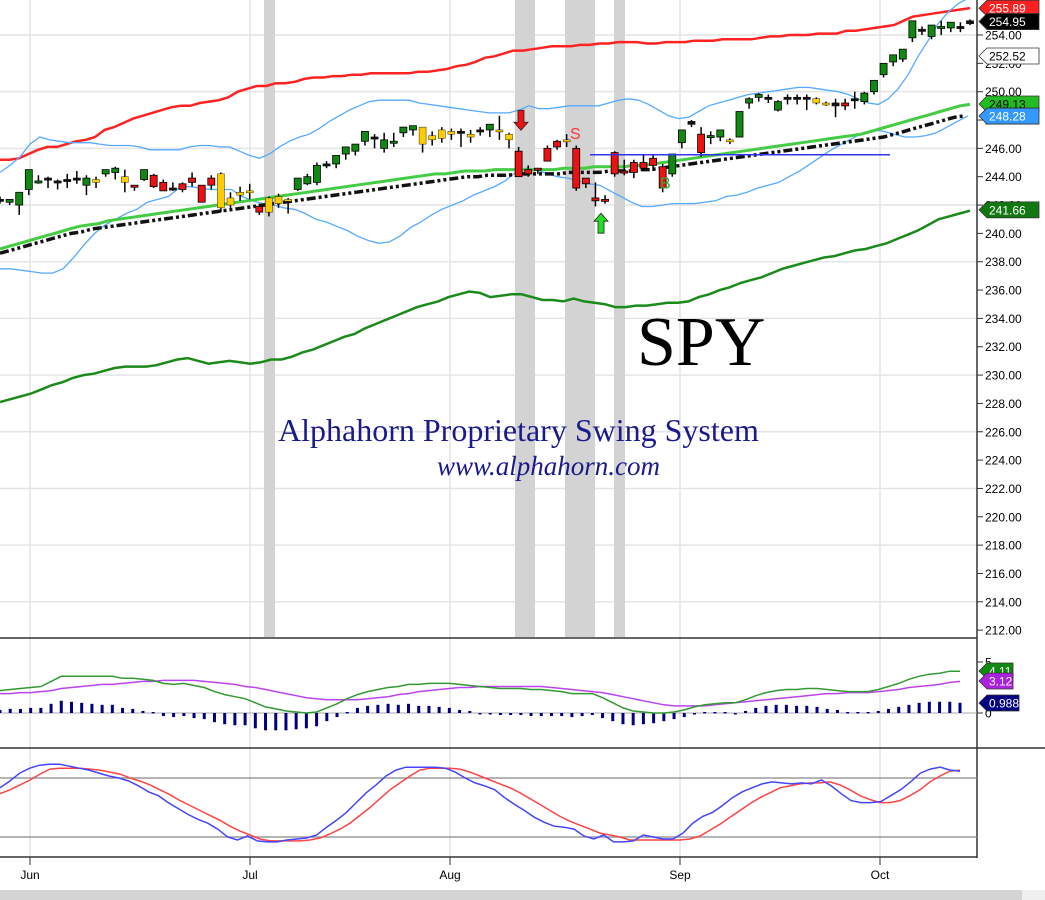 This screenshot has width=1045, height=900. Describe the element at coordinates (680, 875) in the screenshot. I see `month-label: Sep` at that location.